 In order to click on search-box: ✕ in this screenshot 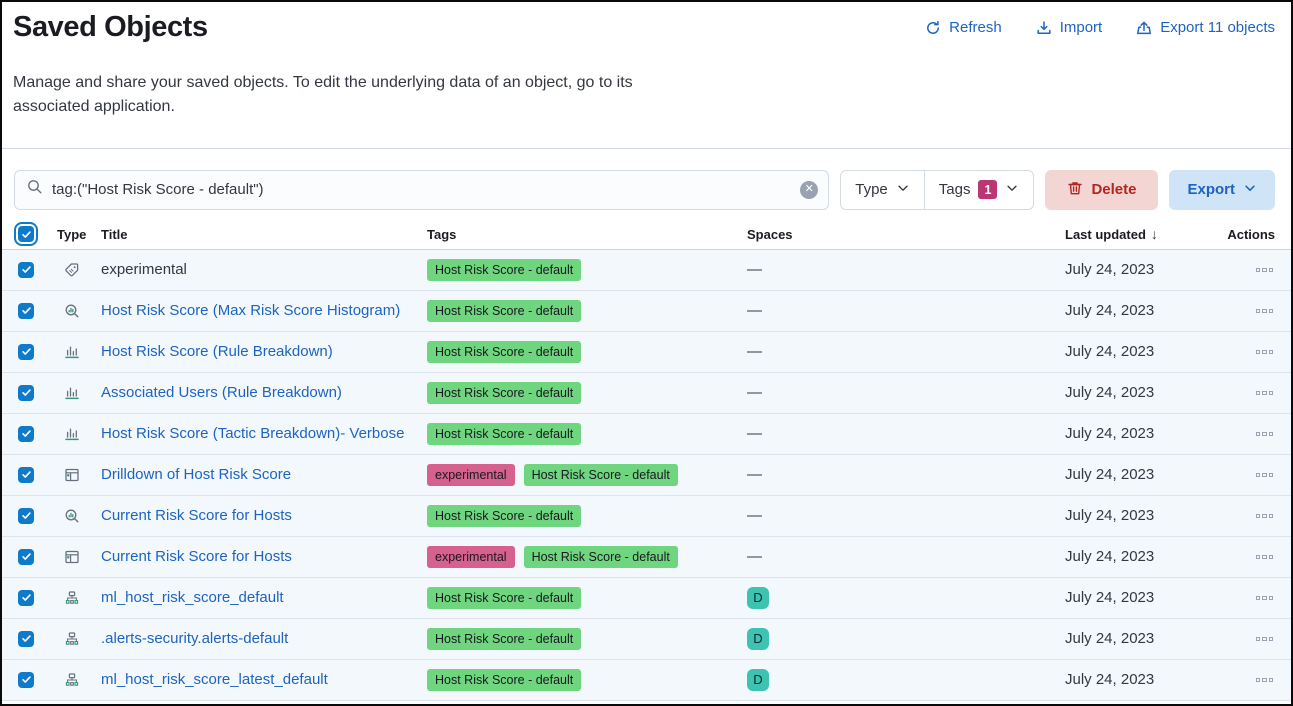, I will do `click(422, 189)`.